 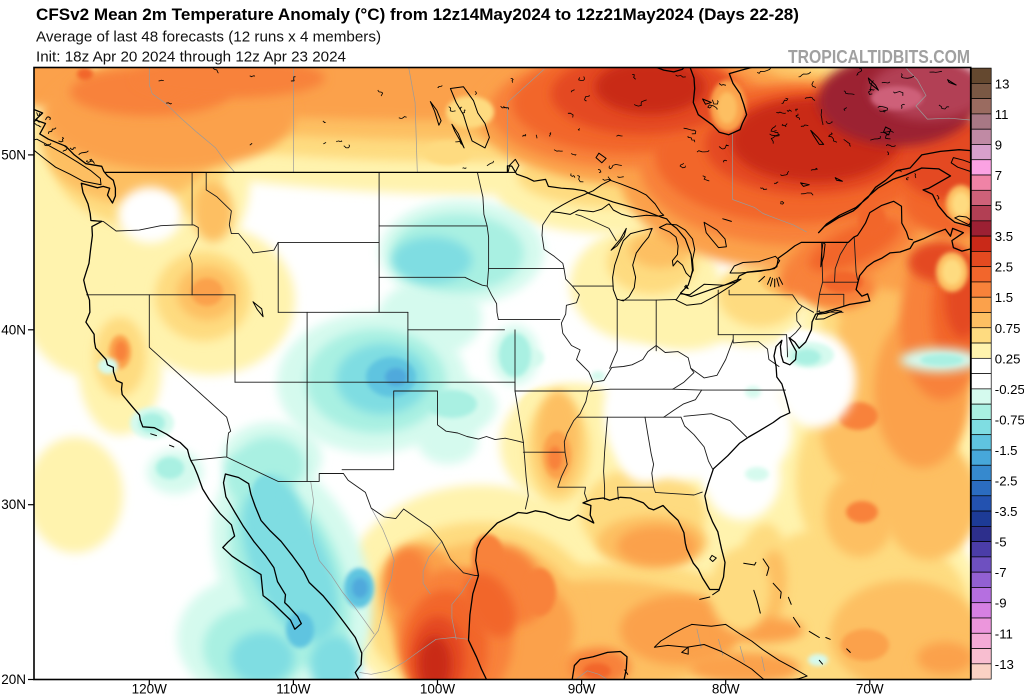 I want to click on svg-text: 7, so click(x=998, y=175).